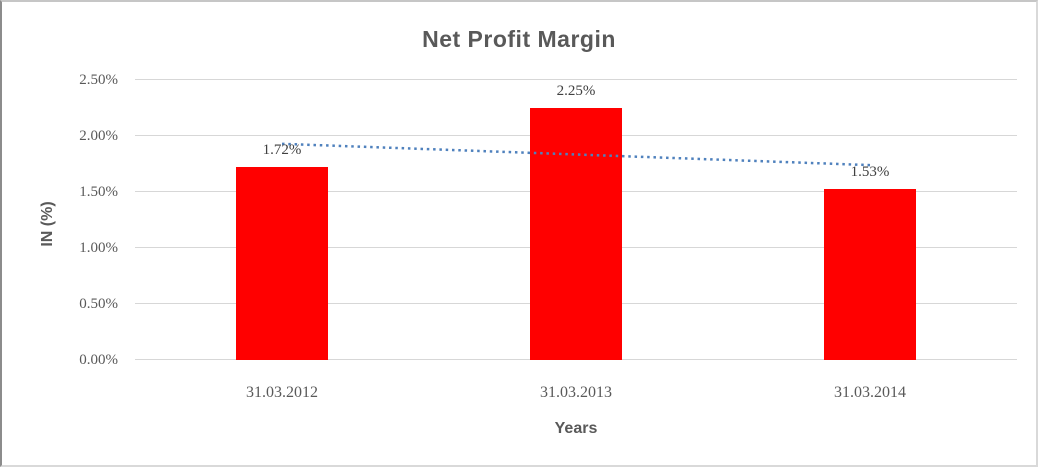 This screenshot has height=467, width=1038. What do you see at coordinates (98, 360) in the screenshot?
I see `y-tick-label: 0.00%` at bounding box center [98, 360].